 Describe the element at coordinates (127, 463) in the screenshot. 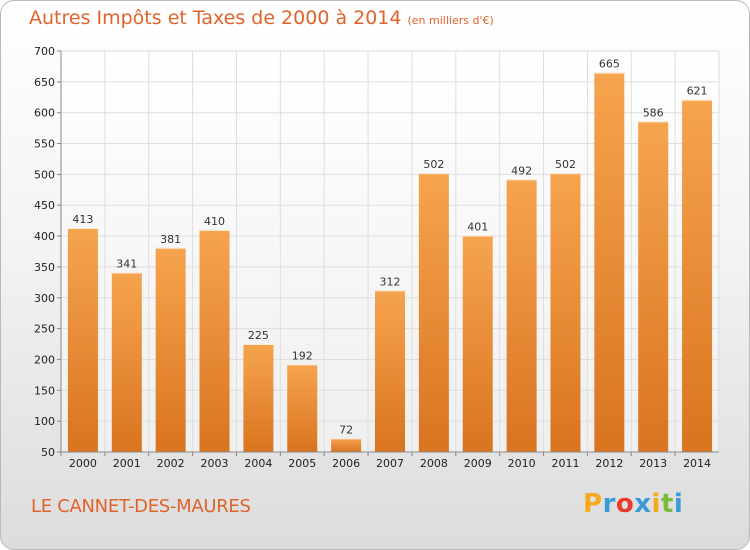

I see `x-tick-label: 2001` at that location.